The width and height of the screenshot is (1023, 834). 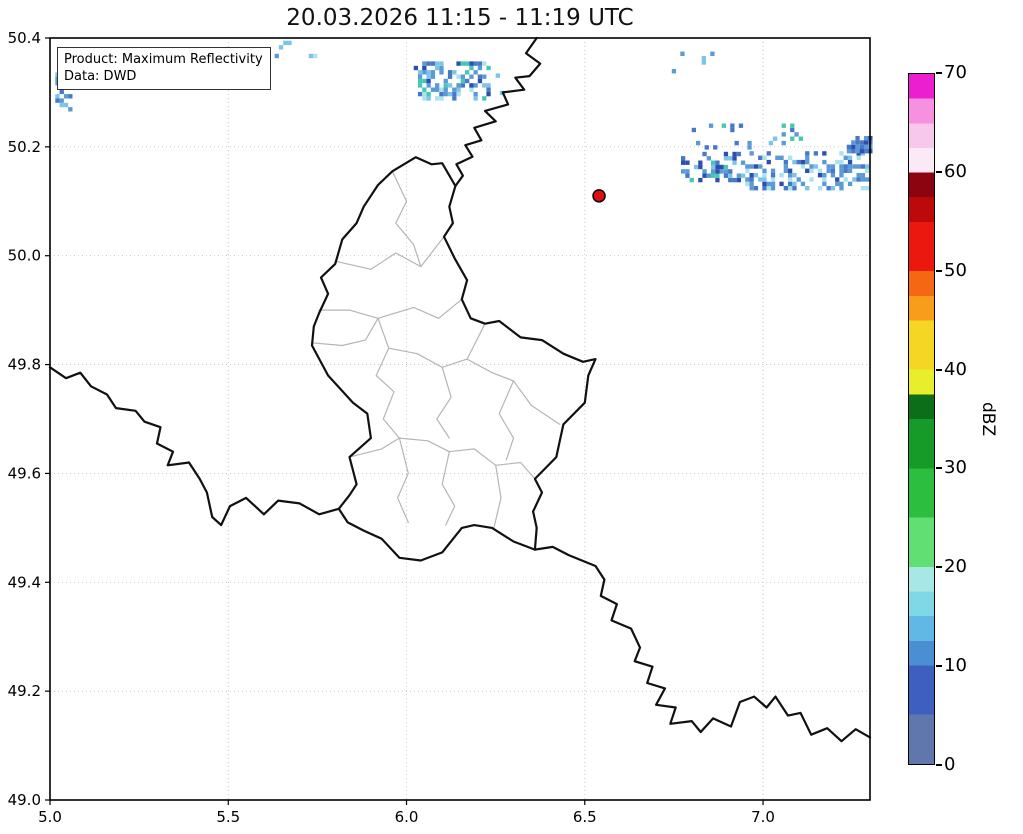 What do you see at coordinates (460, 18) in the screenshot?
I see `figure-title: 20.03.2026 11:15 - 11:19 UTC` at bounding box center [460, 18].